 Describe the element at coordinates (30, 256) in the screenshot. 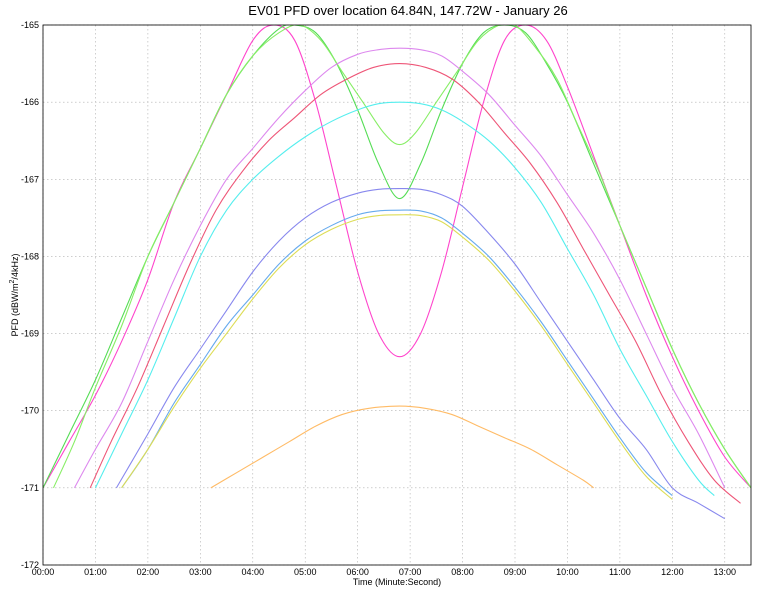

I see `y-tick-label: -168` at that location.